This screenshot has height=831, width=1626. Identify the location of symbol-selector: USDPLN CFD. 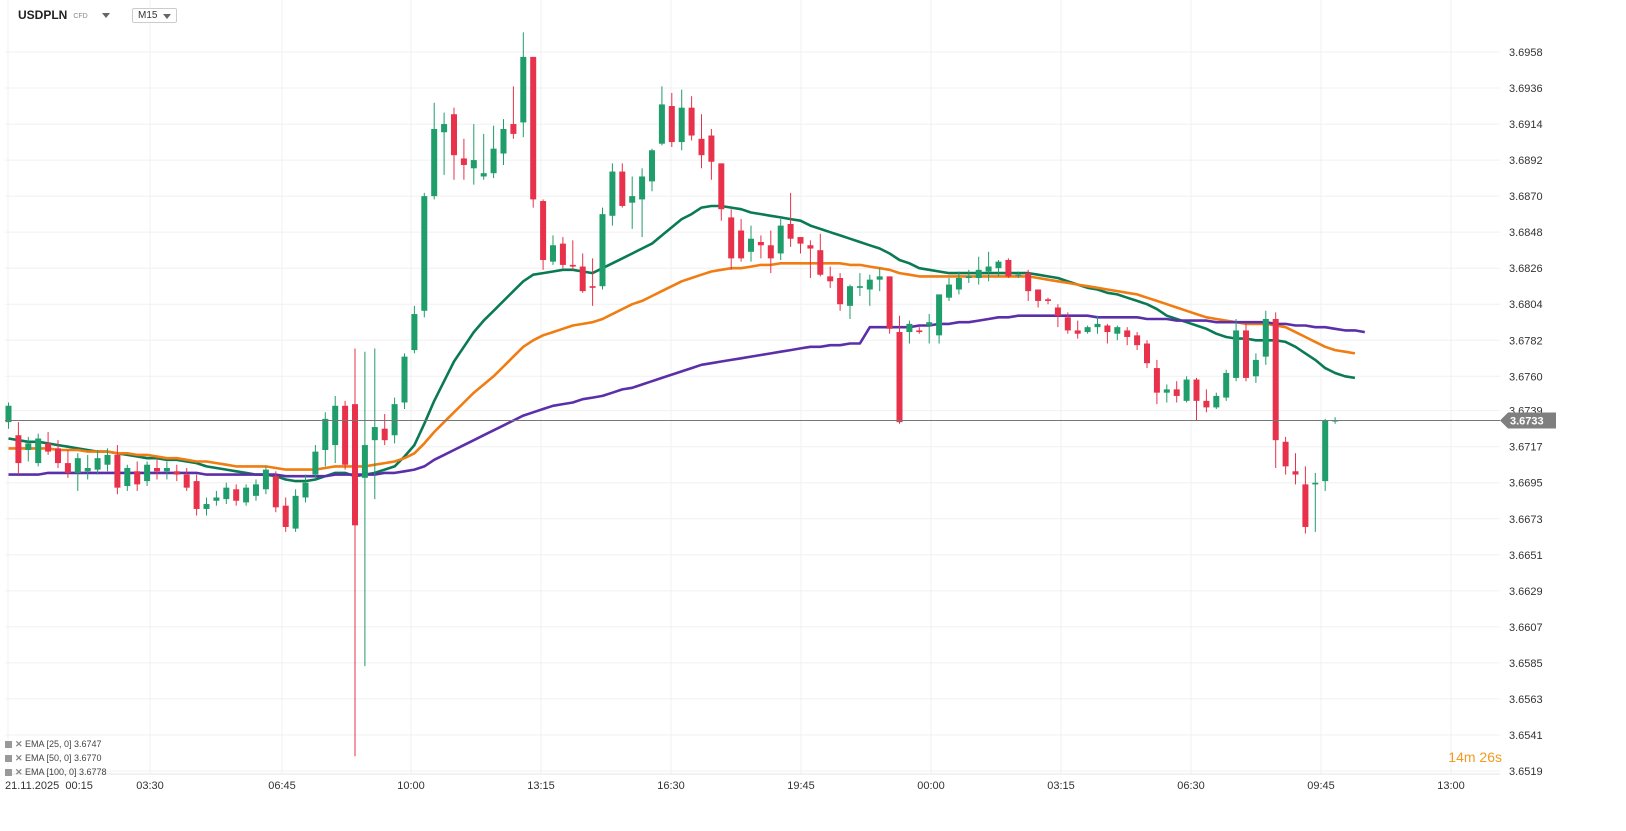
(64, 15).